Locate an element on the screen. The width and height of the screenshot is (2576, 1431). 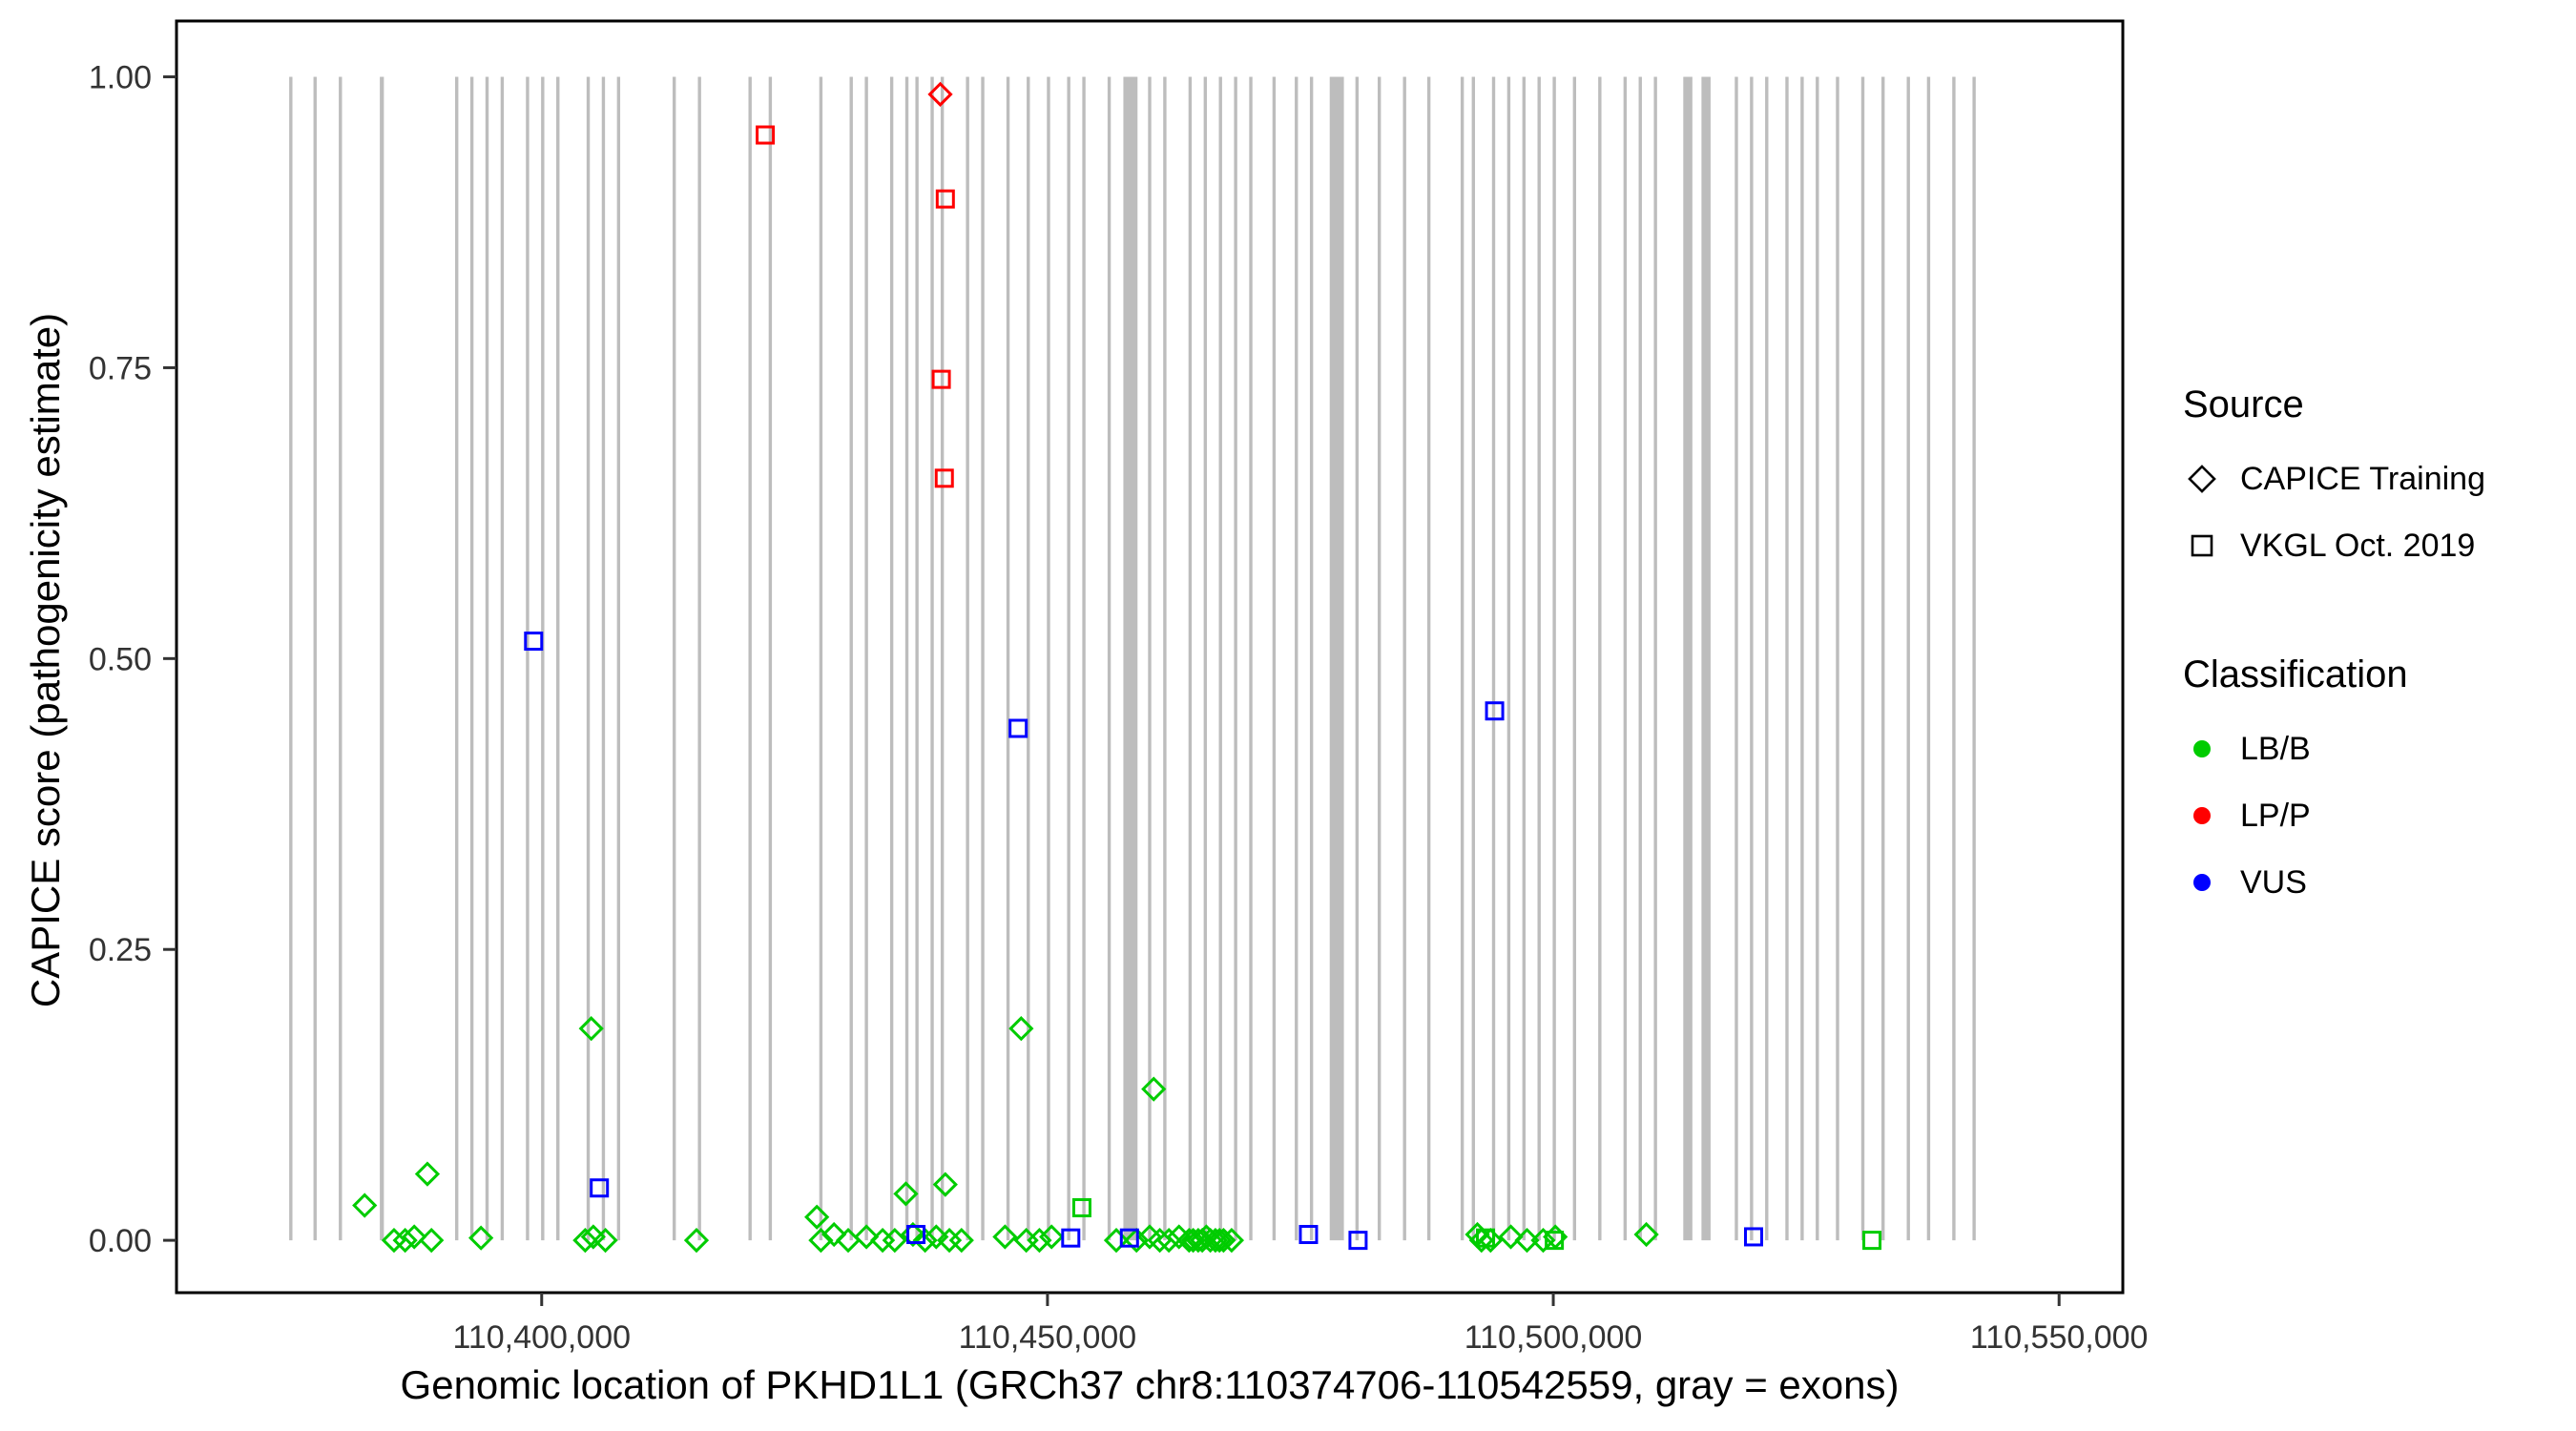
green-dot-icon is located at coordinates (2202, 749).